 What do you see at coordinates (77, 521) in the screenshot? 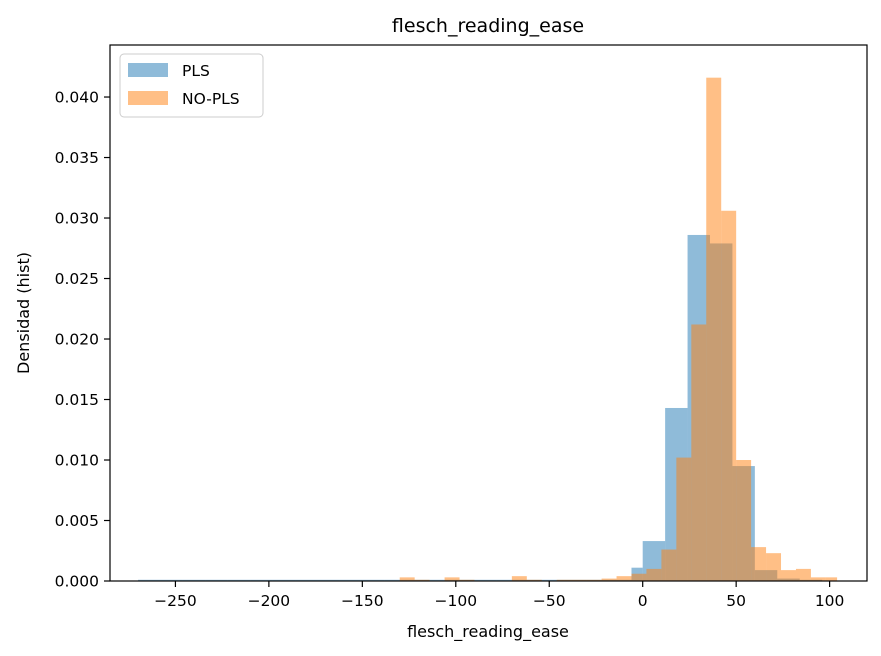
I see `y-tick-label: 0.005` at bounding box center [77, 521].